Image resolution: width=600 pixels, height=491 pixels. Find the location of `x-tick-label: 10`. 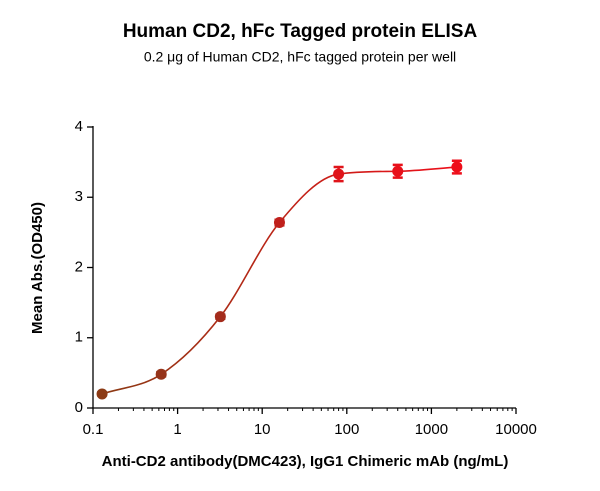

x-tick-label: 10 is located at coordinates (262, 429).